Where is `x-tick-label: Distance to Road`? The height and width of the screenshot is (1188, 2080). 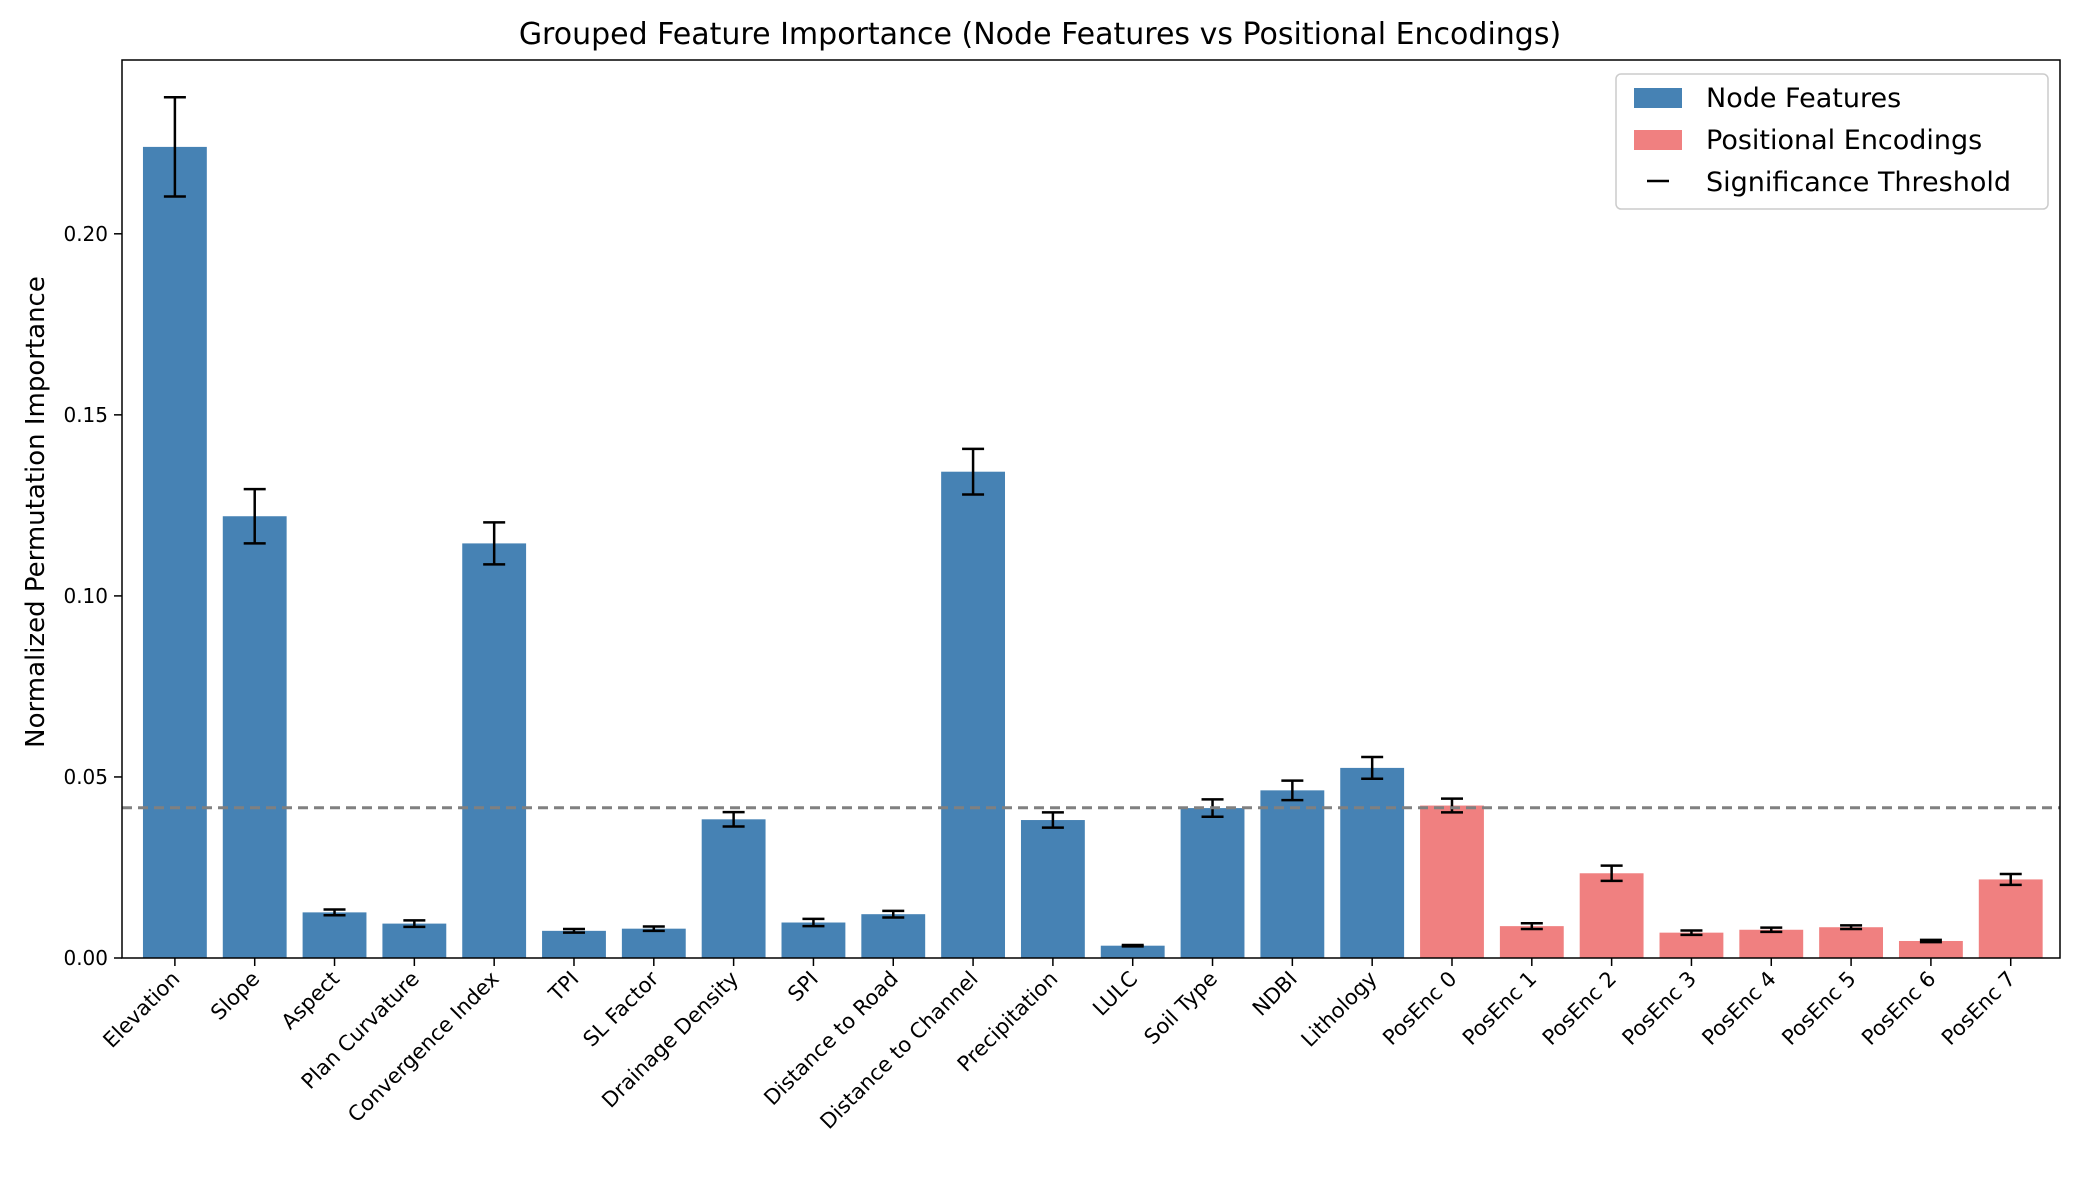 x-tick-label: Distance to Road is located at coordinates (831, 1039).